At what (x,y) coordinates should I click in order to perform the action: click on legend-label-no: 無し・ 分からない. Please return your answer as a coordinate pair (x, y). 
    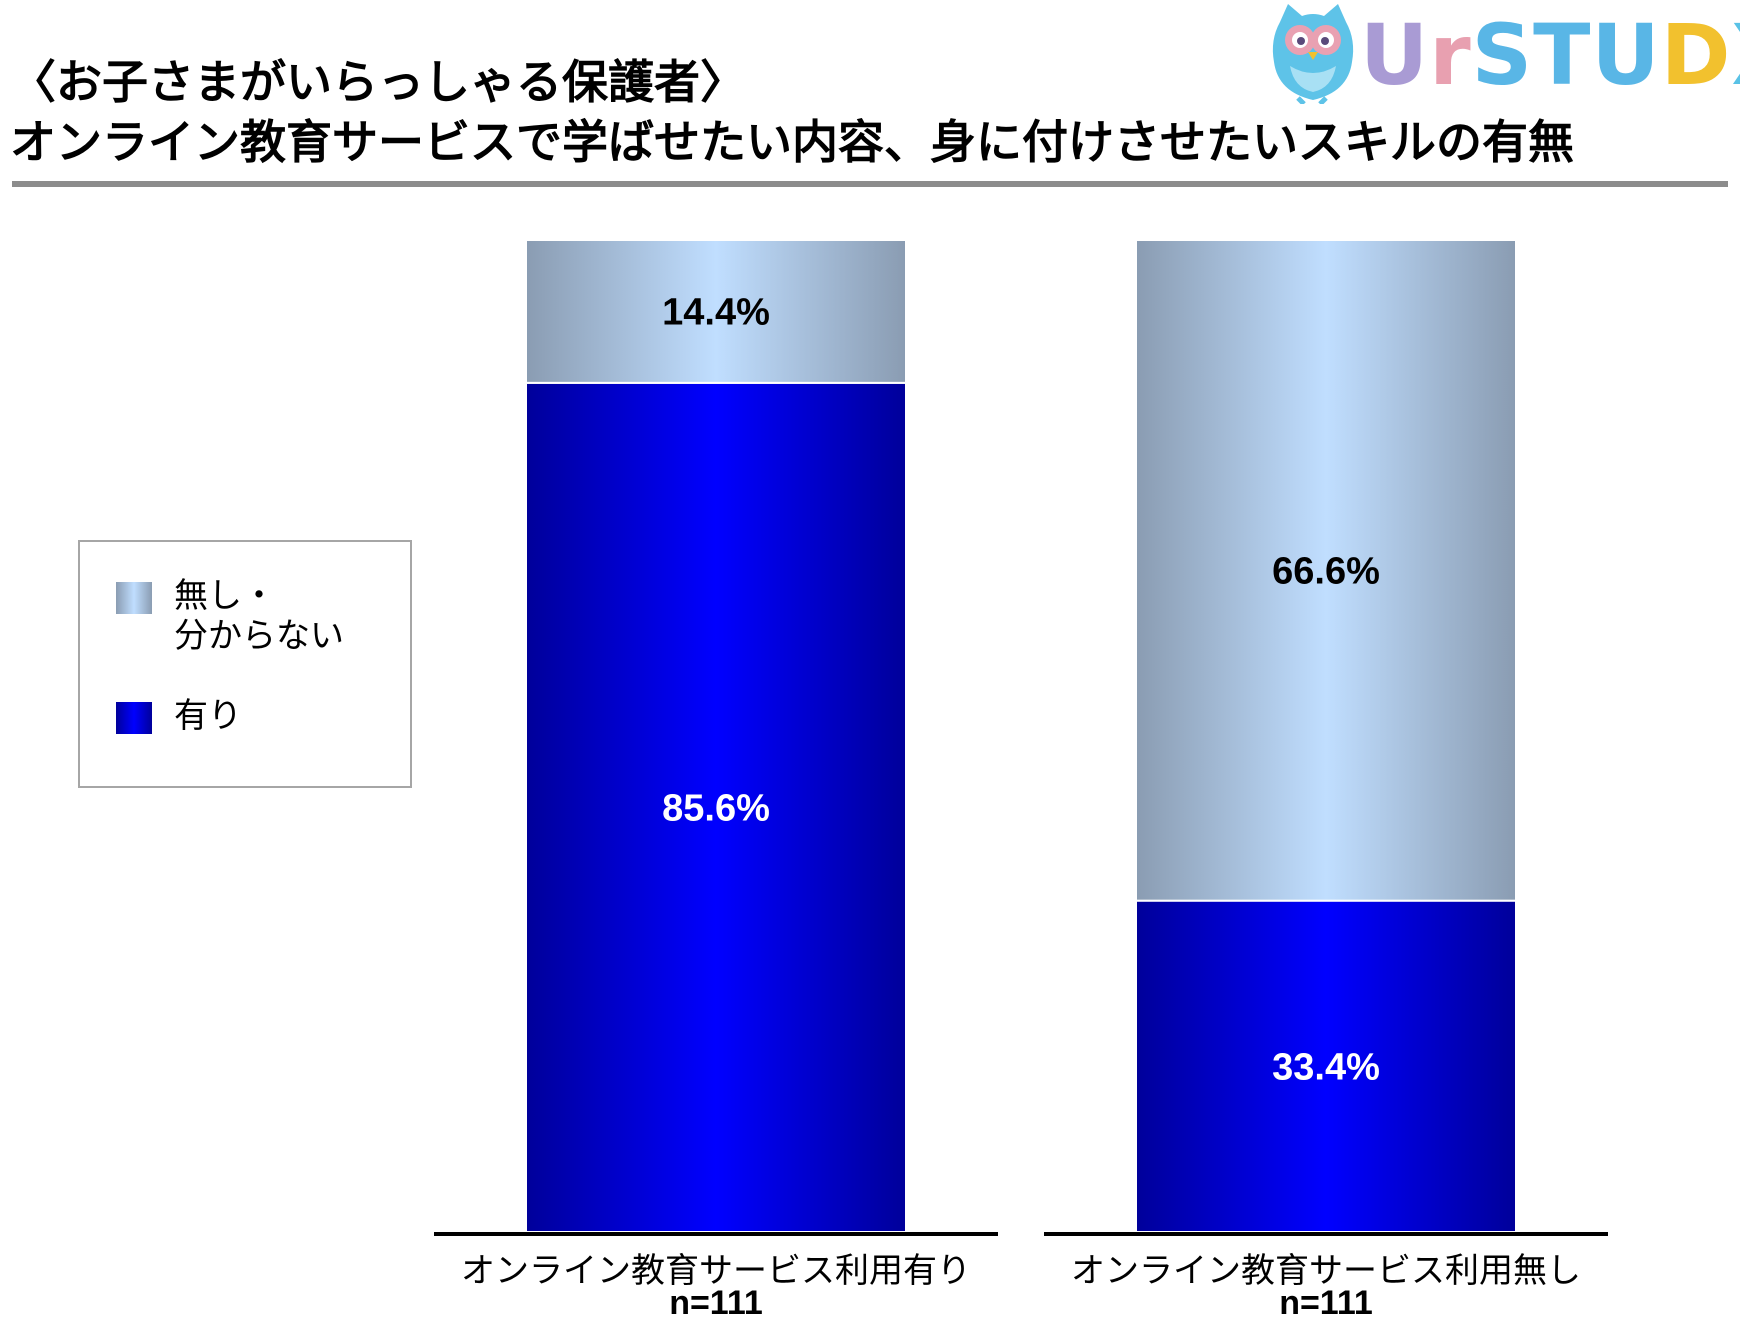
    Looking at the image, I should click on (259, 616).